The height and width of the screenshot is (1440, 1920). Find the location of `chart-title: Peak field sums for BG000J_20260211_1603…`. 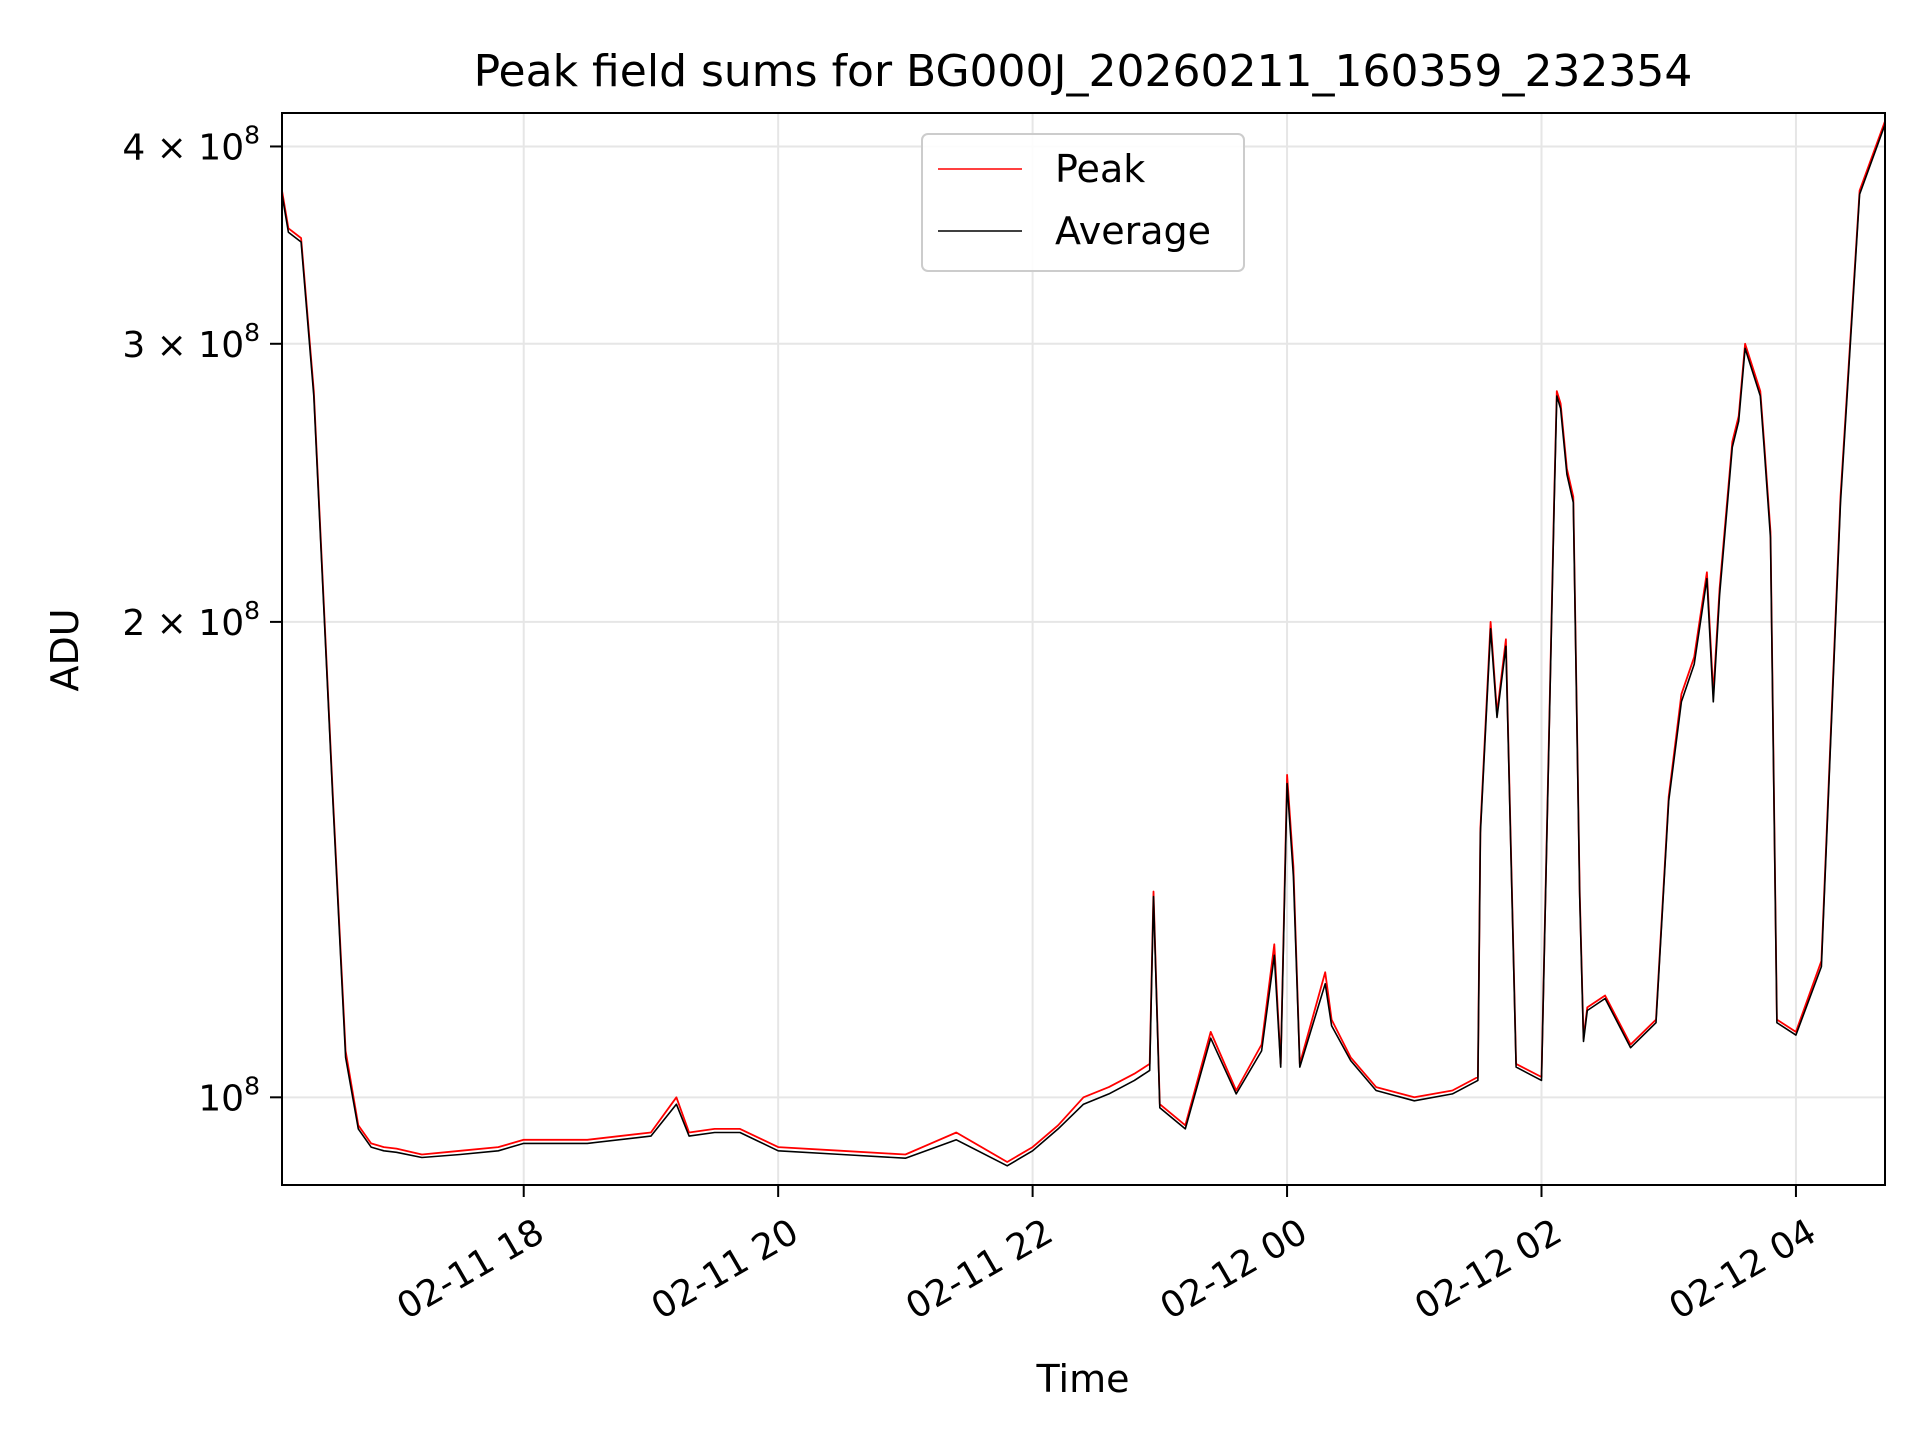

chart-title: Peak field sums for BG000J_20260211_1603… is located at coordinates (1083, 71).